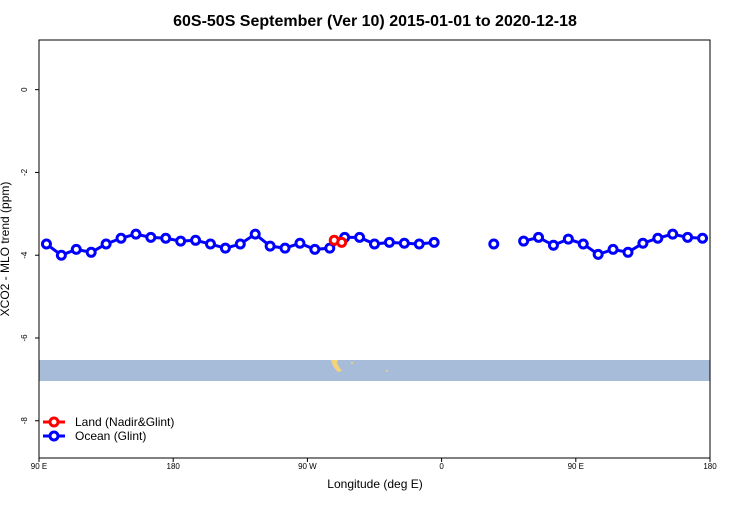  Describe the element at coordinates (6, 249) in the screenshot. I see `y-axis-label: XCO2 - MLO trend (ppm)` at that location.